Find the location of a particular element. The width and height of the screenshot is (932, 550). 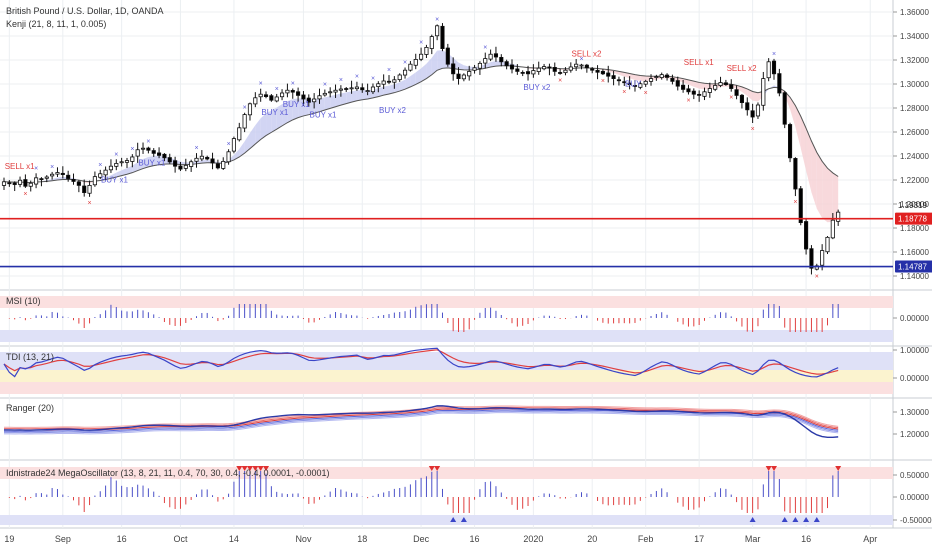

ranger-pane: 1.30000 1.20000 is located at coordinates (466, 422).